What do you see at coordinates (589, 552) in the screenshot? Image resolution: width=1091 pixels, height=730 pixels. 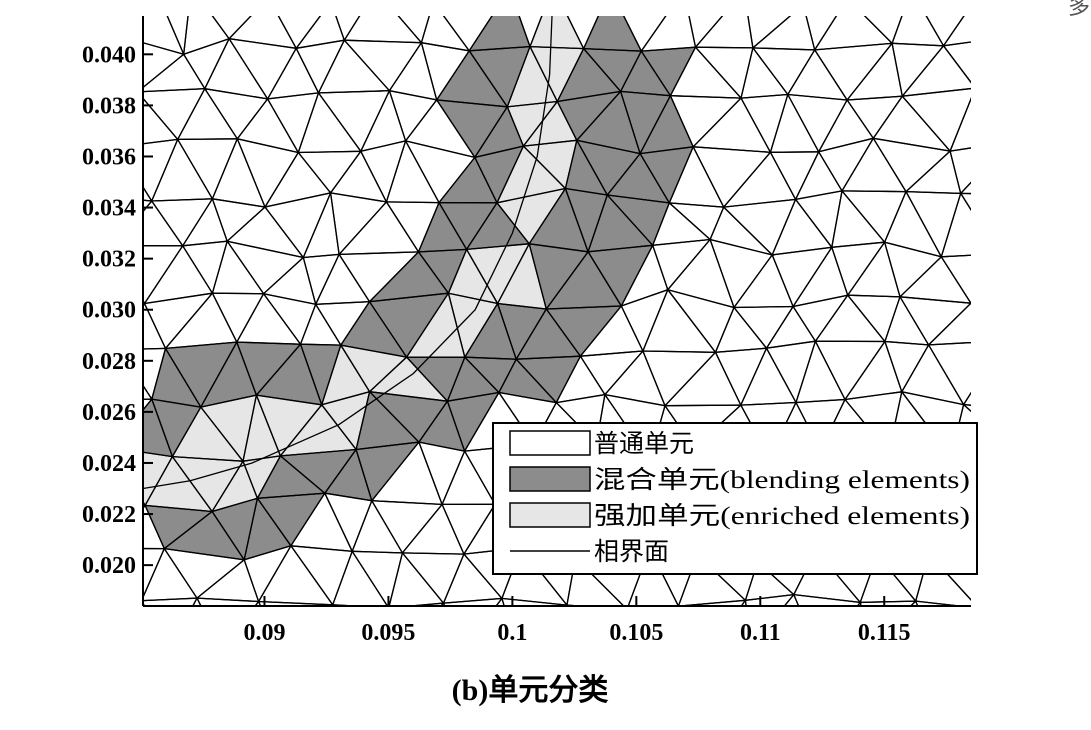 I see `legend-entry-interface: 相界面` at bounding box center [589, 552].